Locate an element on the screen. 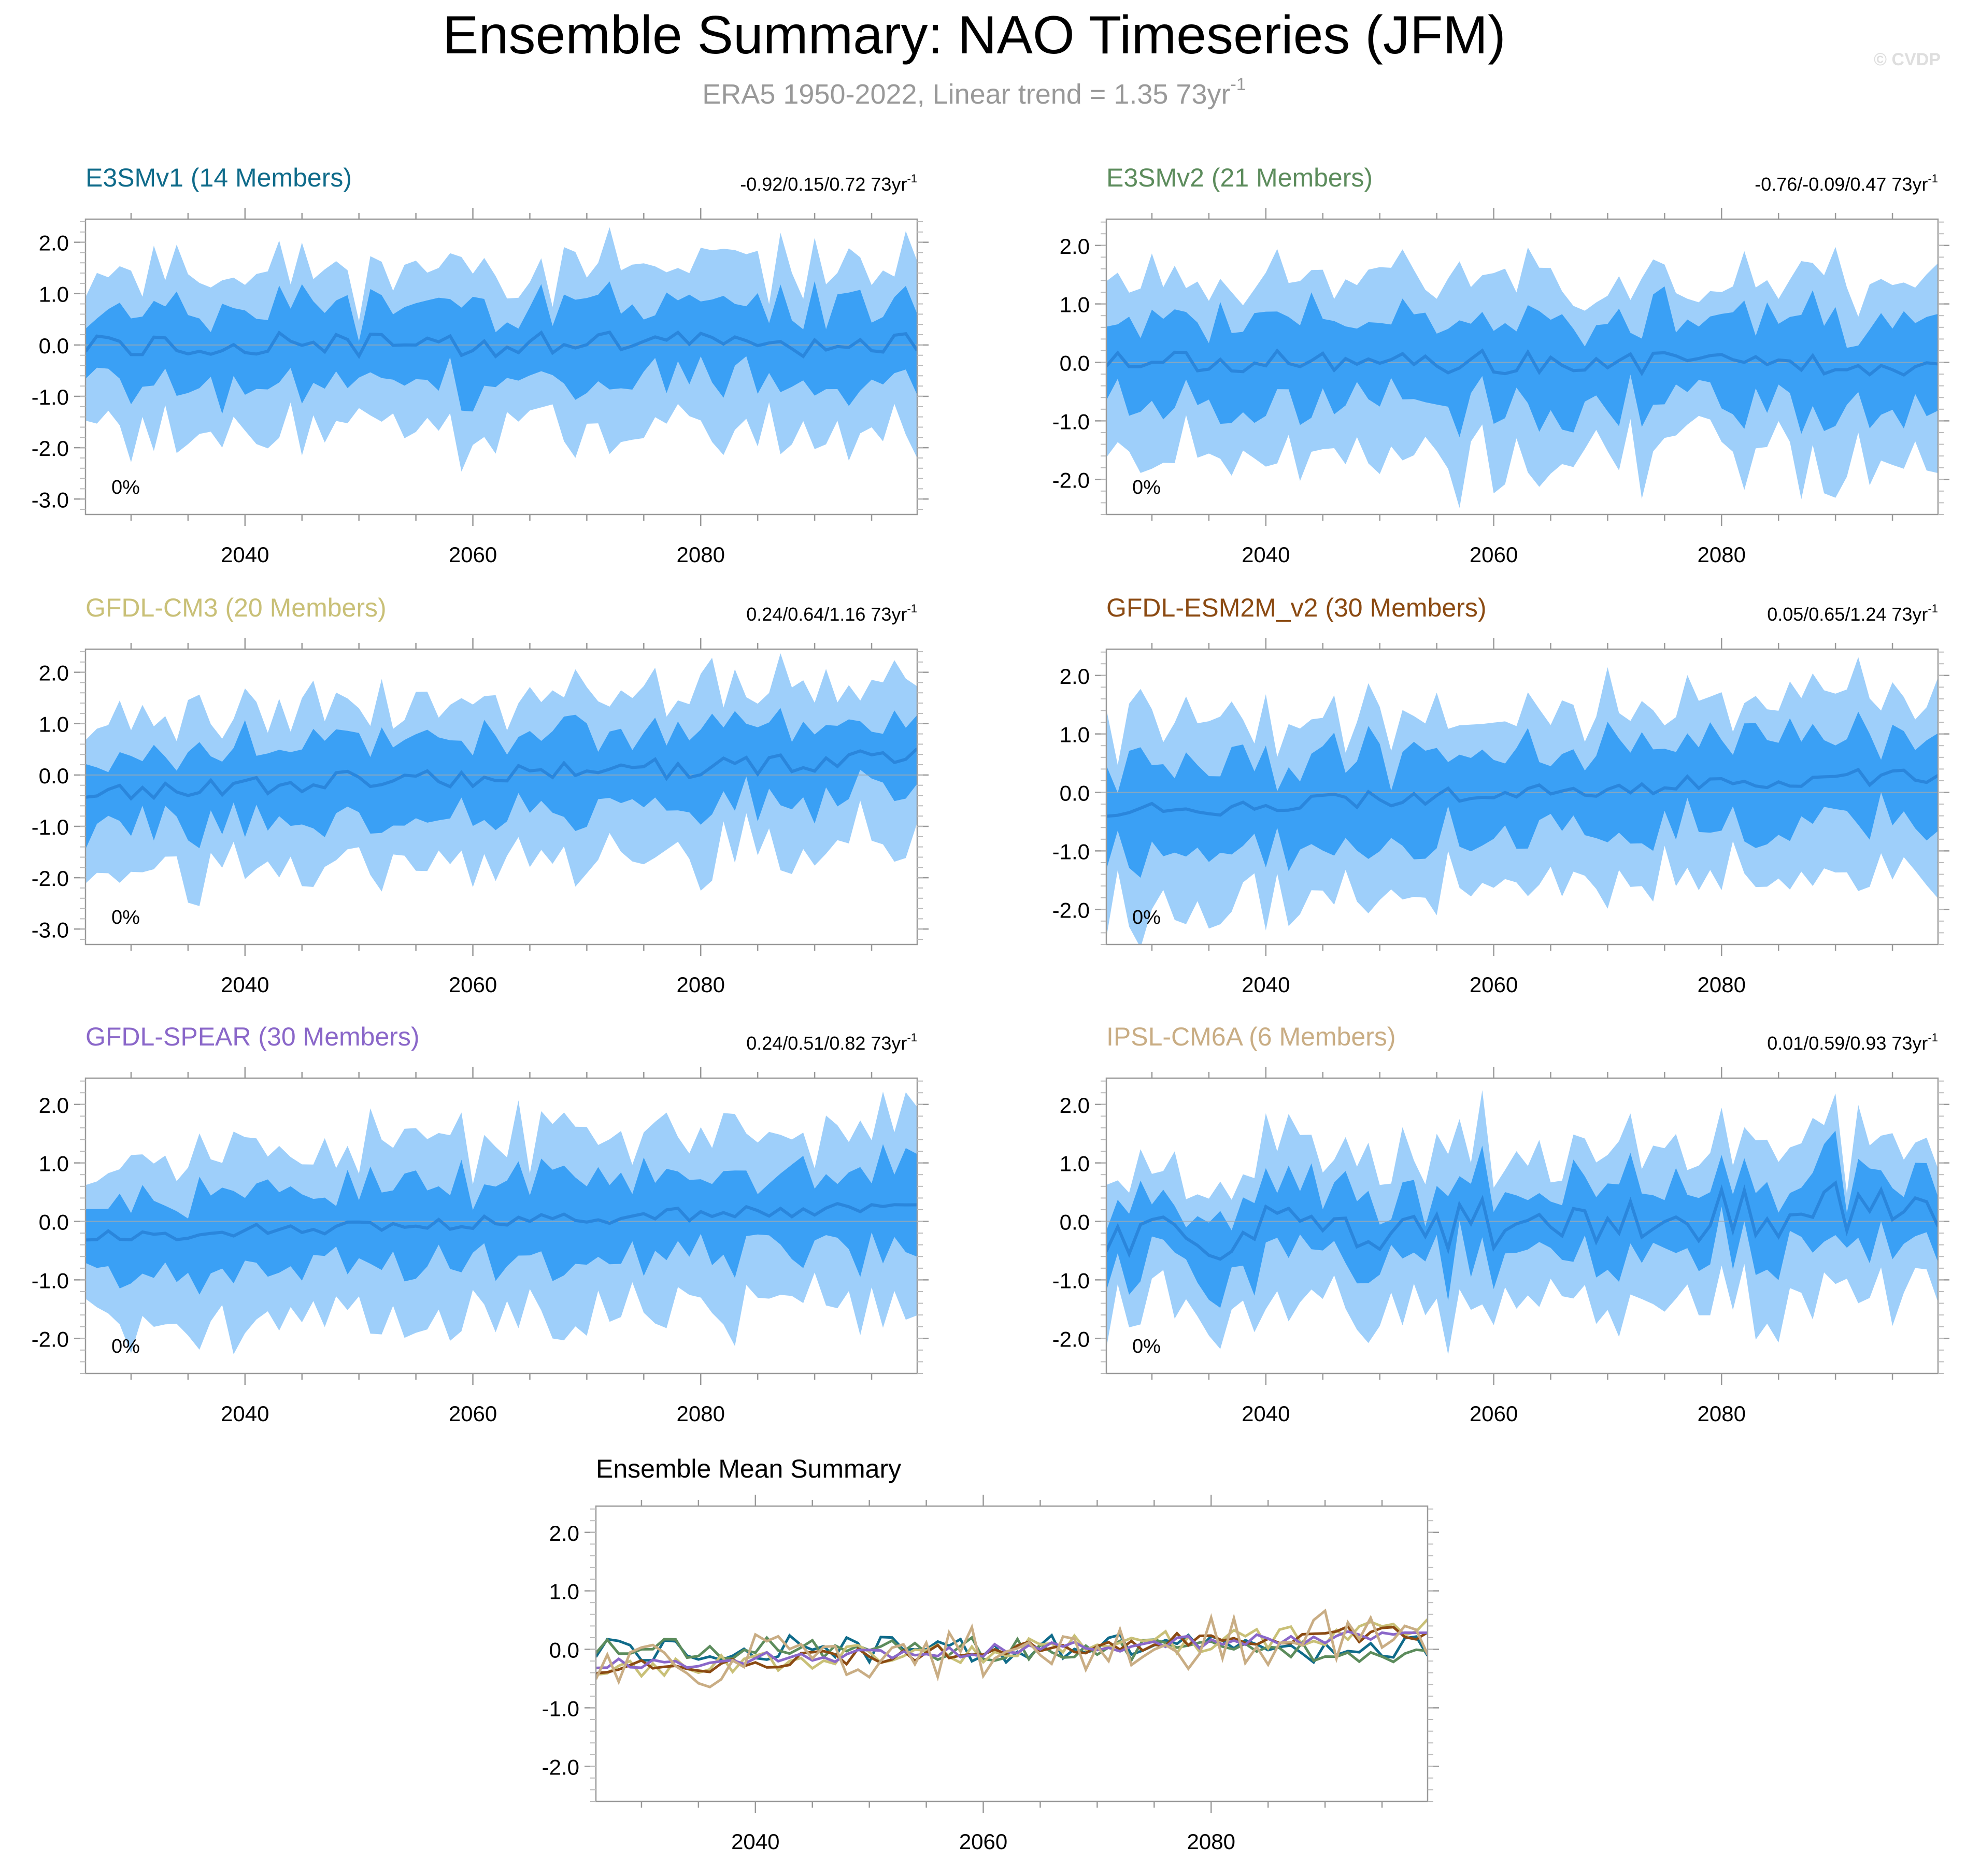 Image resolution: width=1966 pixels, height=1876 pixels. panel-gfdl-spear-trend-label: 0.24/0.51/0.82 73yr-1 is located at coordinates (831, 1042).